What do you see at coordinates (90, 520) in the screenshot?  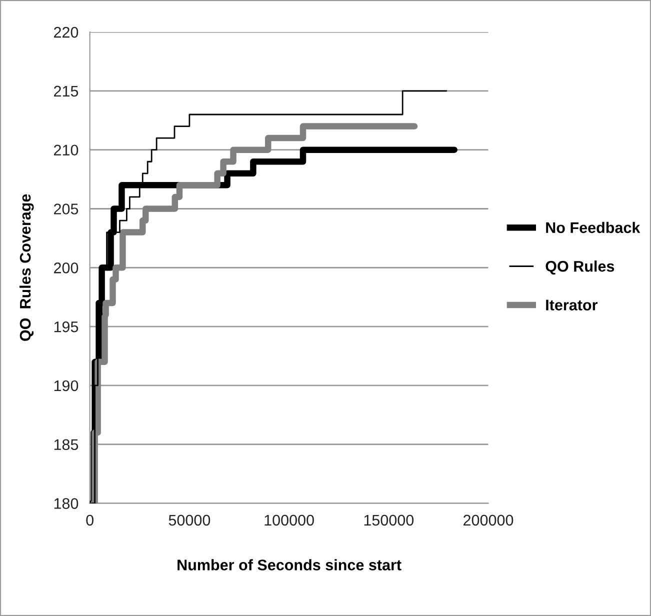 I see `x-tick-label: 0` at bounding box center [90, 520].